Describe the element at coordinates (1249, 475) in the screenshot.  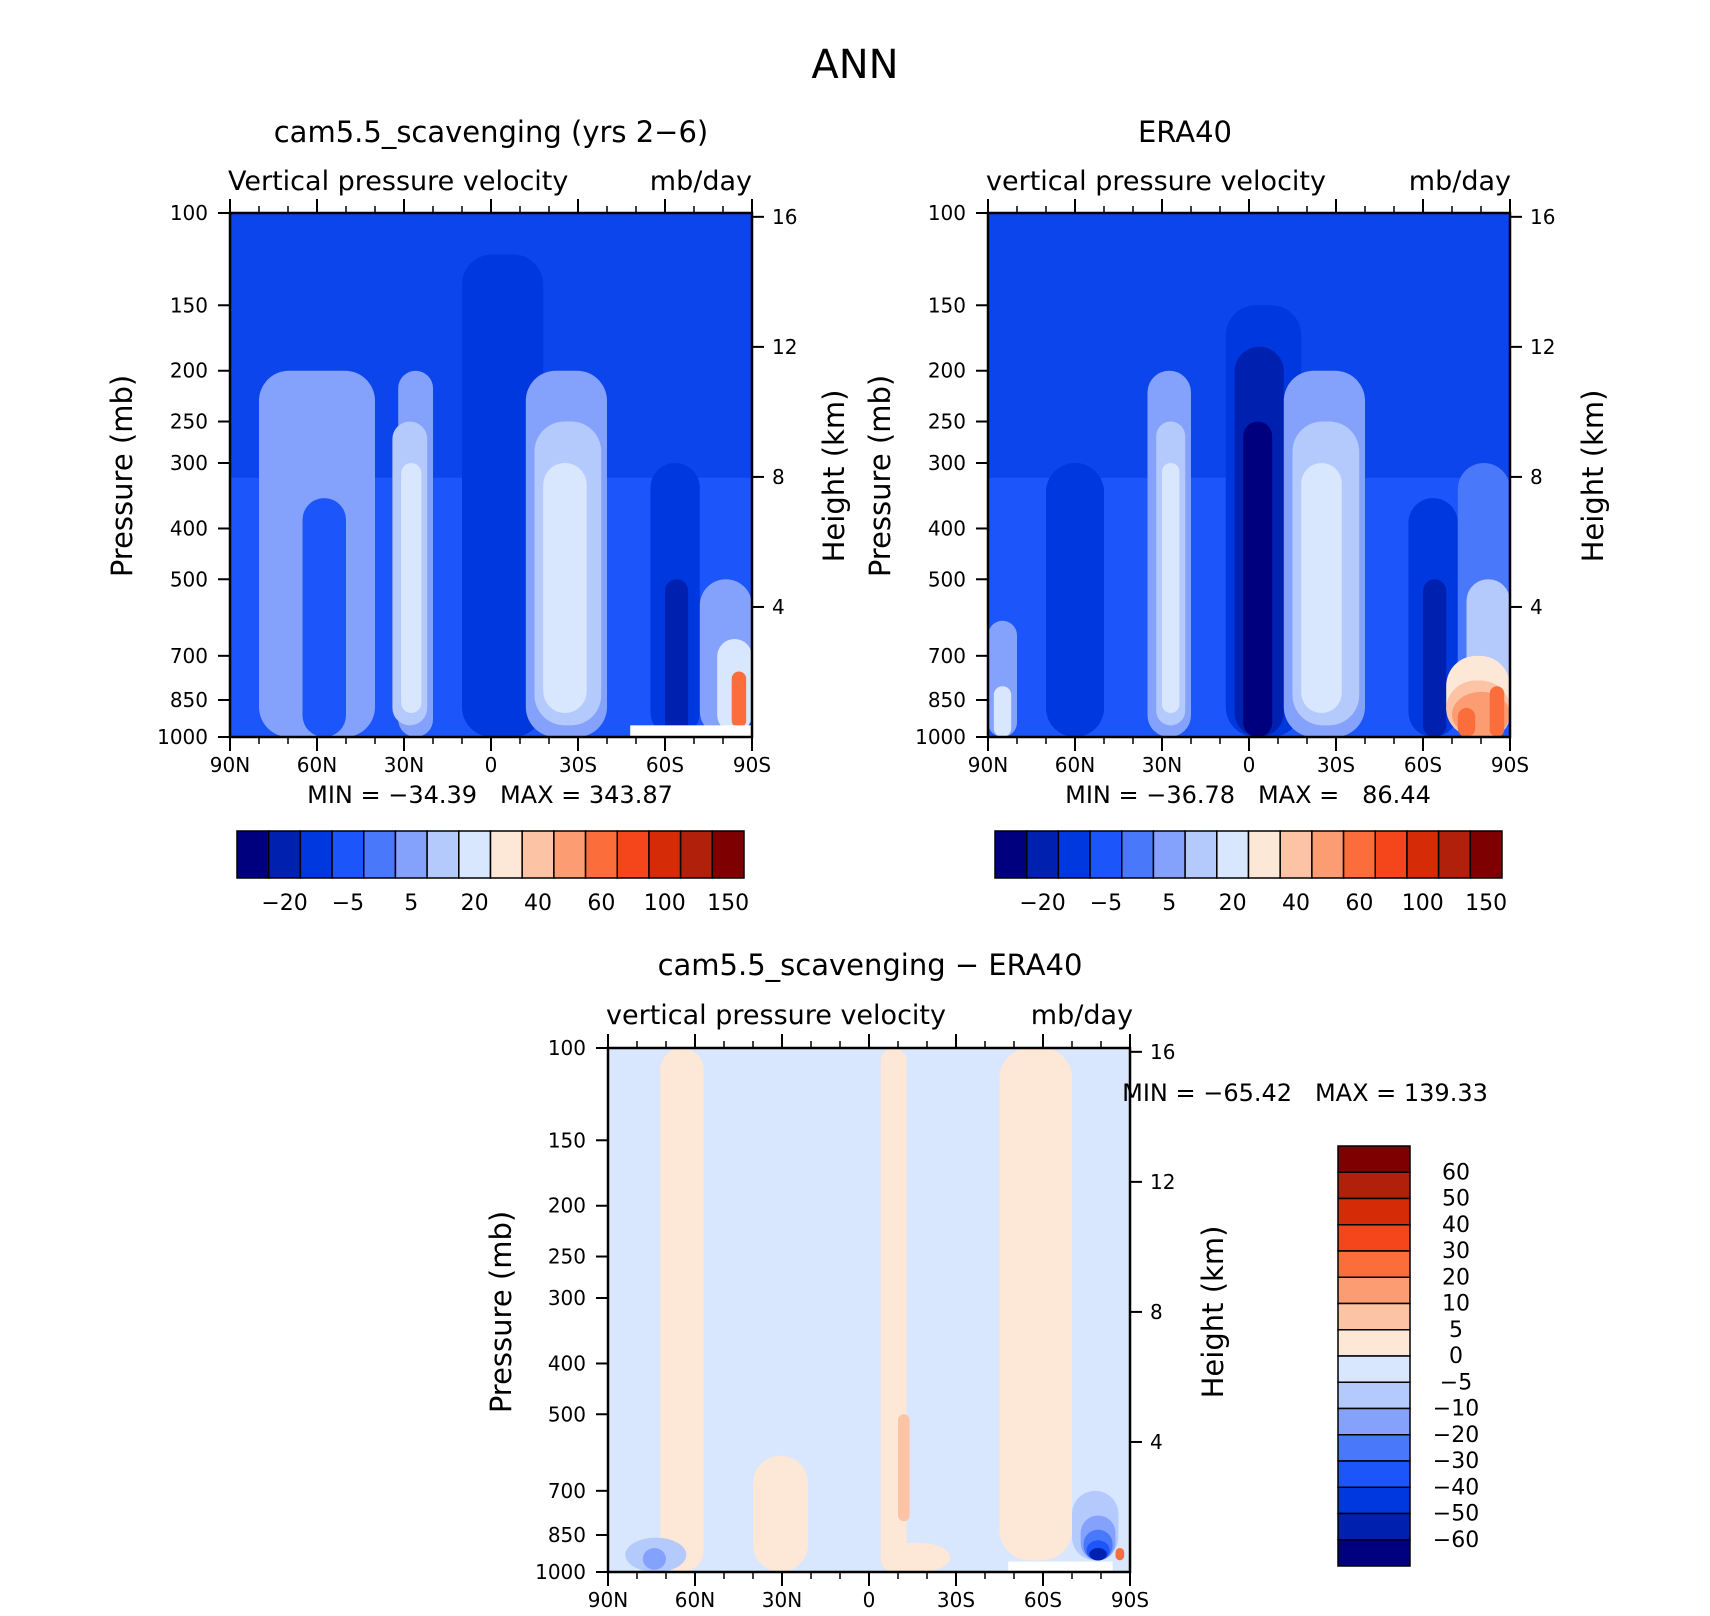
I see `plot-area-obs` at that location.